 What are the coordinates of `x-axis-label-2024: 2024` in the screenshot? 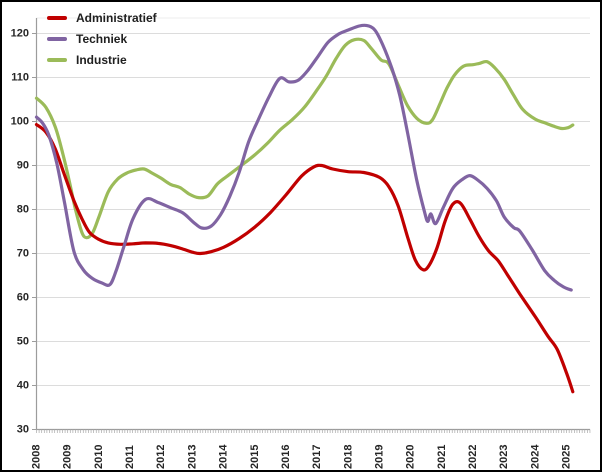 It's located at (535, 456).